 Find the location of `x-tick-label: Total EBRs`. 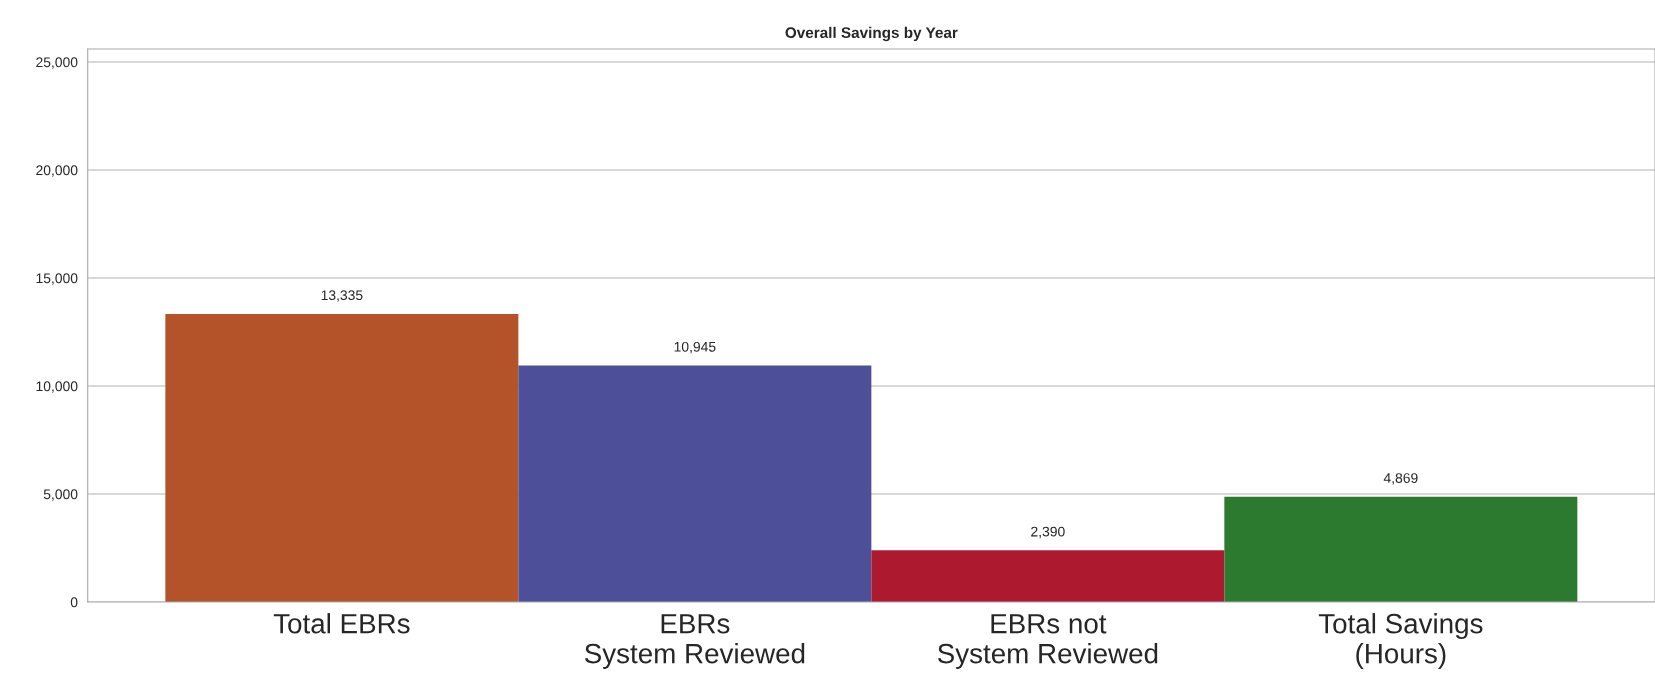

x-tick-label: Total EBRs is located at coordinates (341, 623).